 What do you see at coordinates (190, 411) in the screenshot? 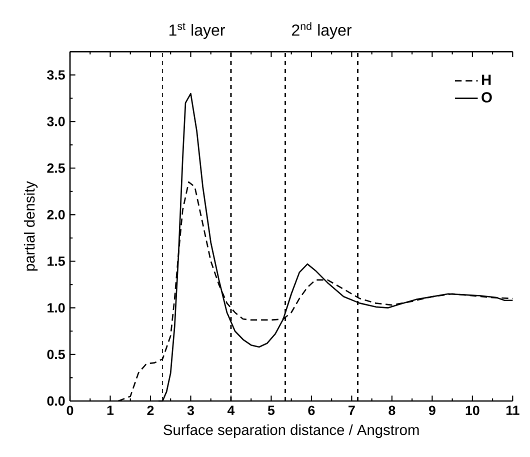
I see `x-tick-label: 3` at bounding box center [190, 411].